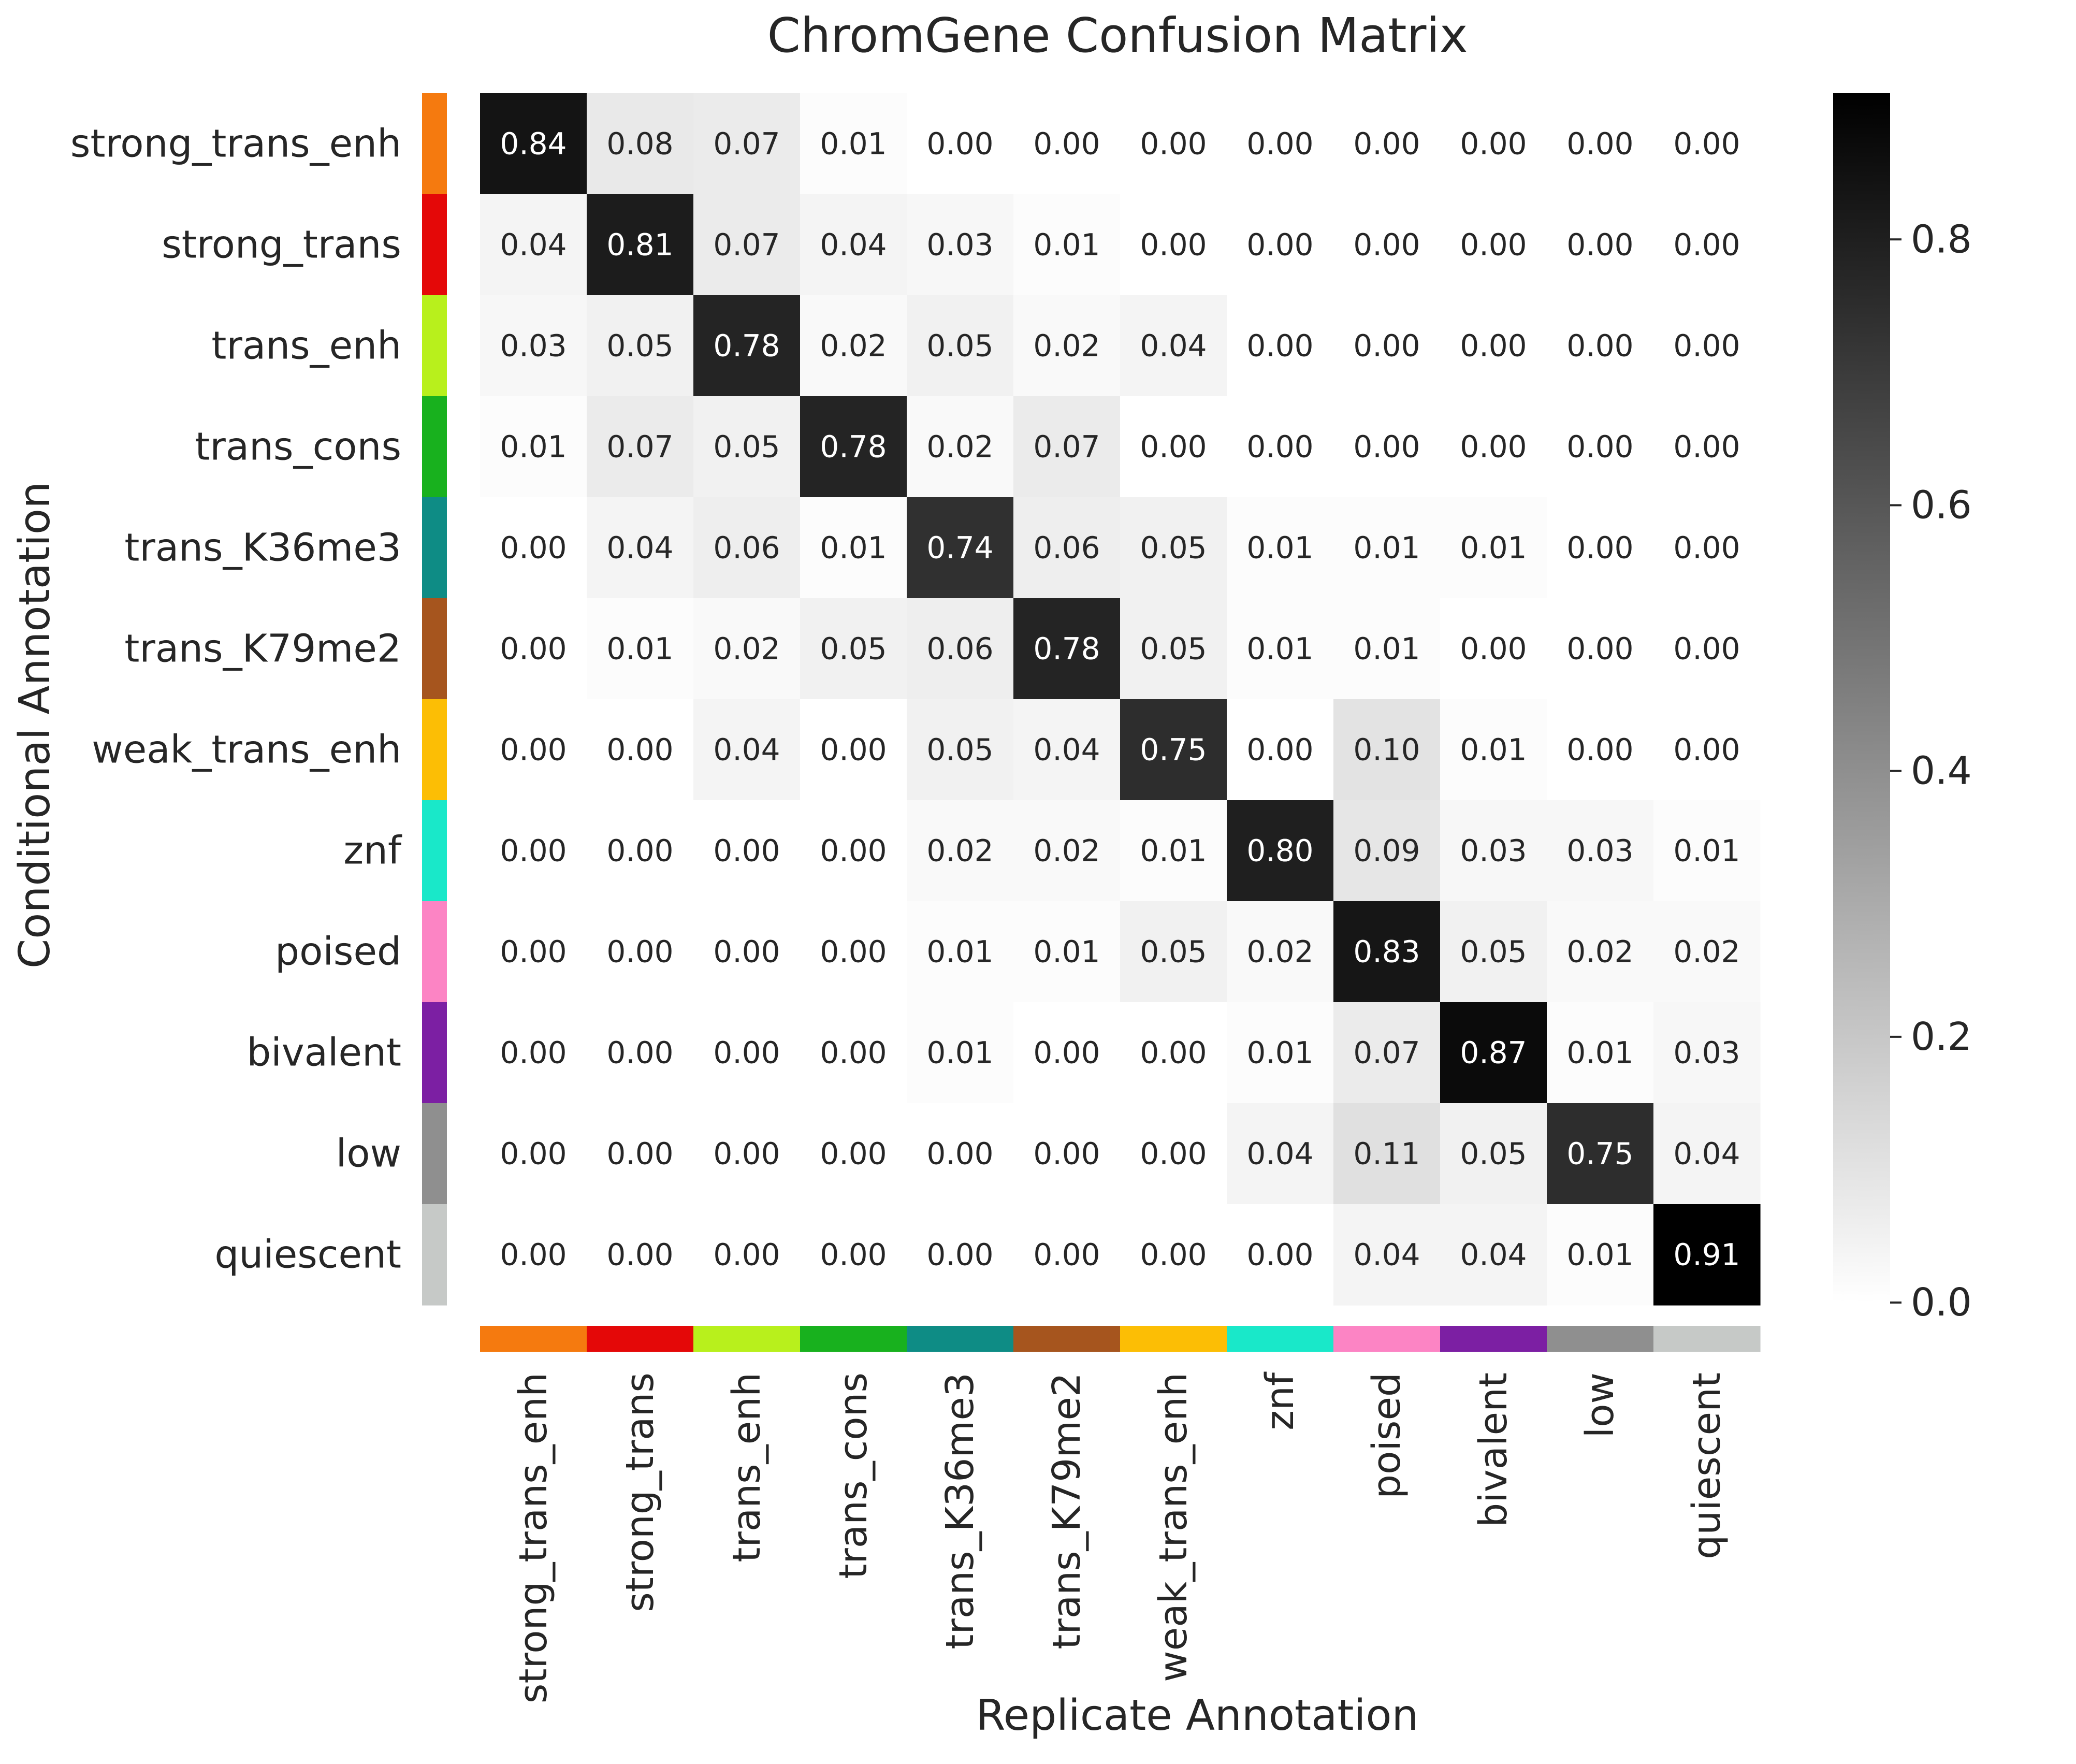  What do you see at coordinates (369, 1154) in the screenshot?
I see `y-tick-label: low` at bounding box center [369, 1154].